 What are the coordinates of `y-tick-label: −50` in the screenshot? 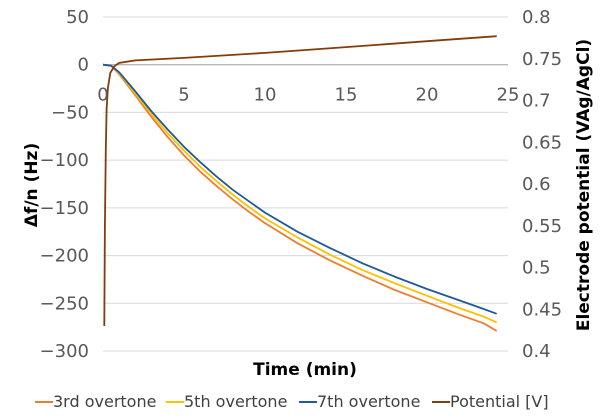 It's located at (70, 112).